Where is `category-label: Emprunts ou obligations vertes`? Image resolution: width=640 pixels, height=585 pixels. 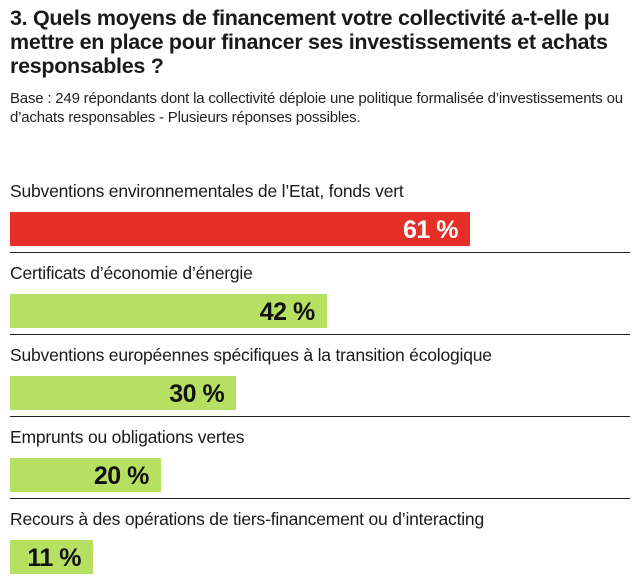 category-label: Emprunts ou obligations vertes is located at coordinates (127, 437).